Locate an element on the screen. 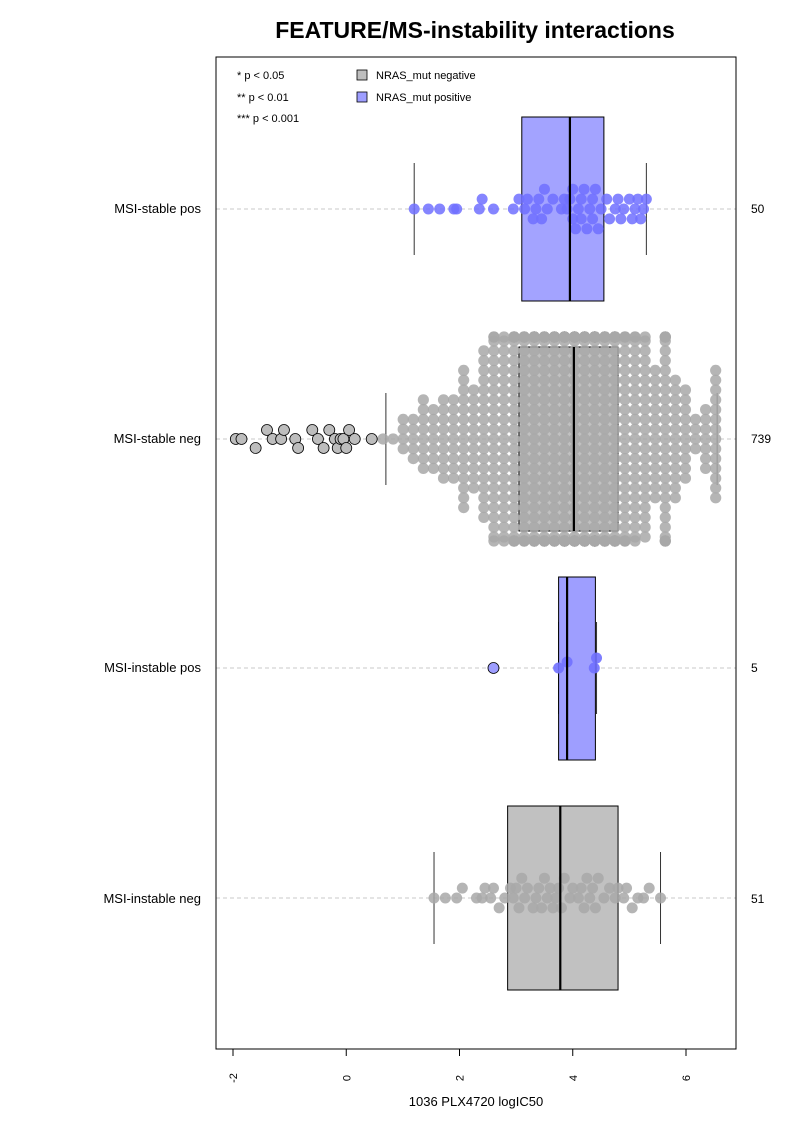  category-label-msi-stable-neg: MSI-stable neg is located at coordinates (157, 438).